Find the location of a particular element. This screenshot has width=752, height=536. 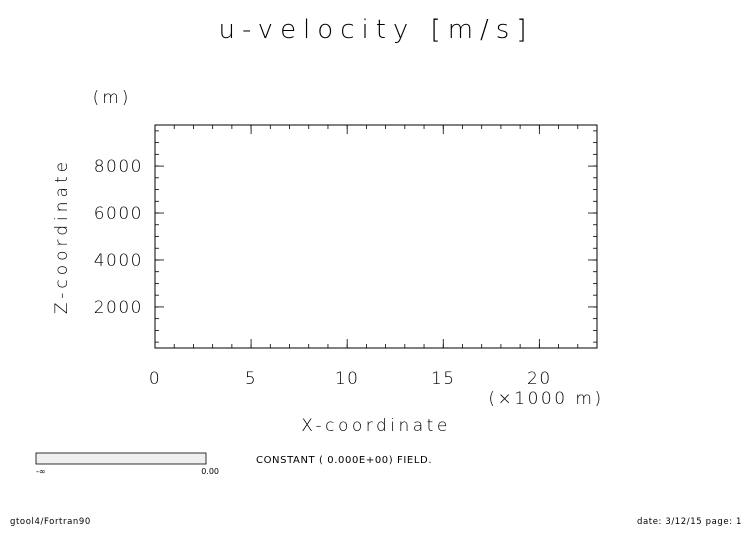

x-tick-label: 0 is located at coordinates (155, 379).